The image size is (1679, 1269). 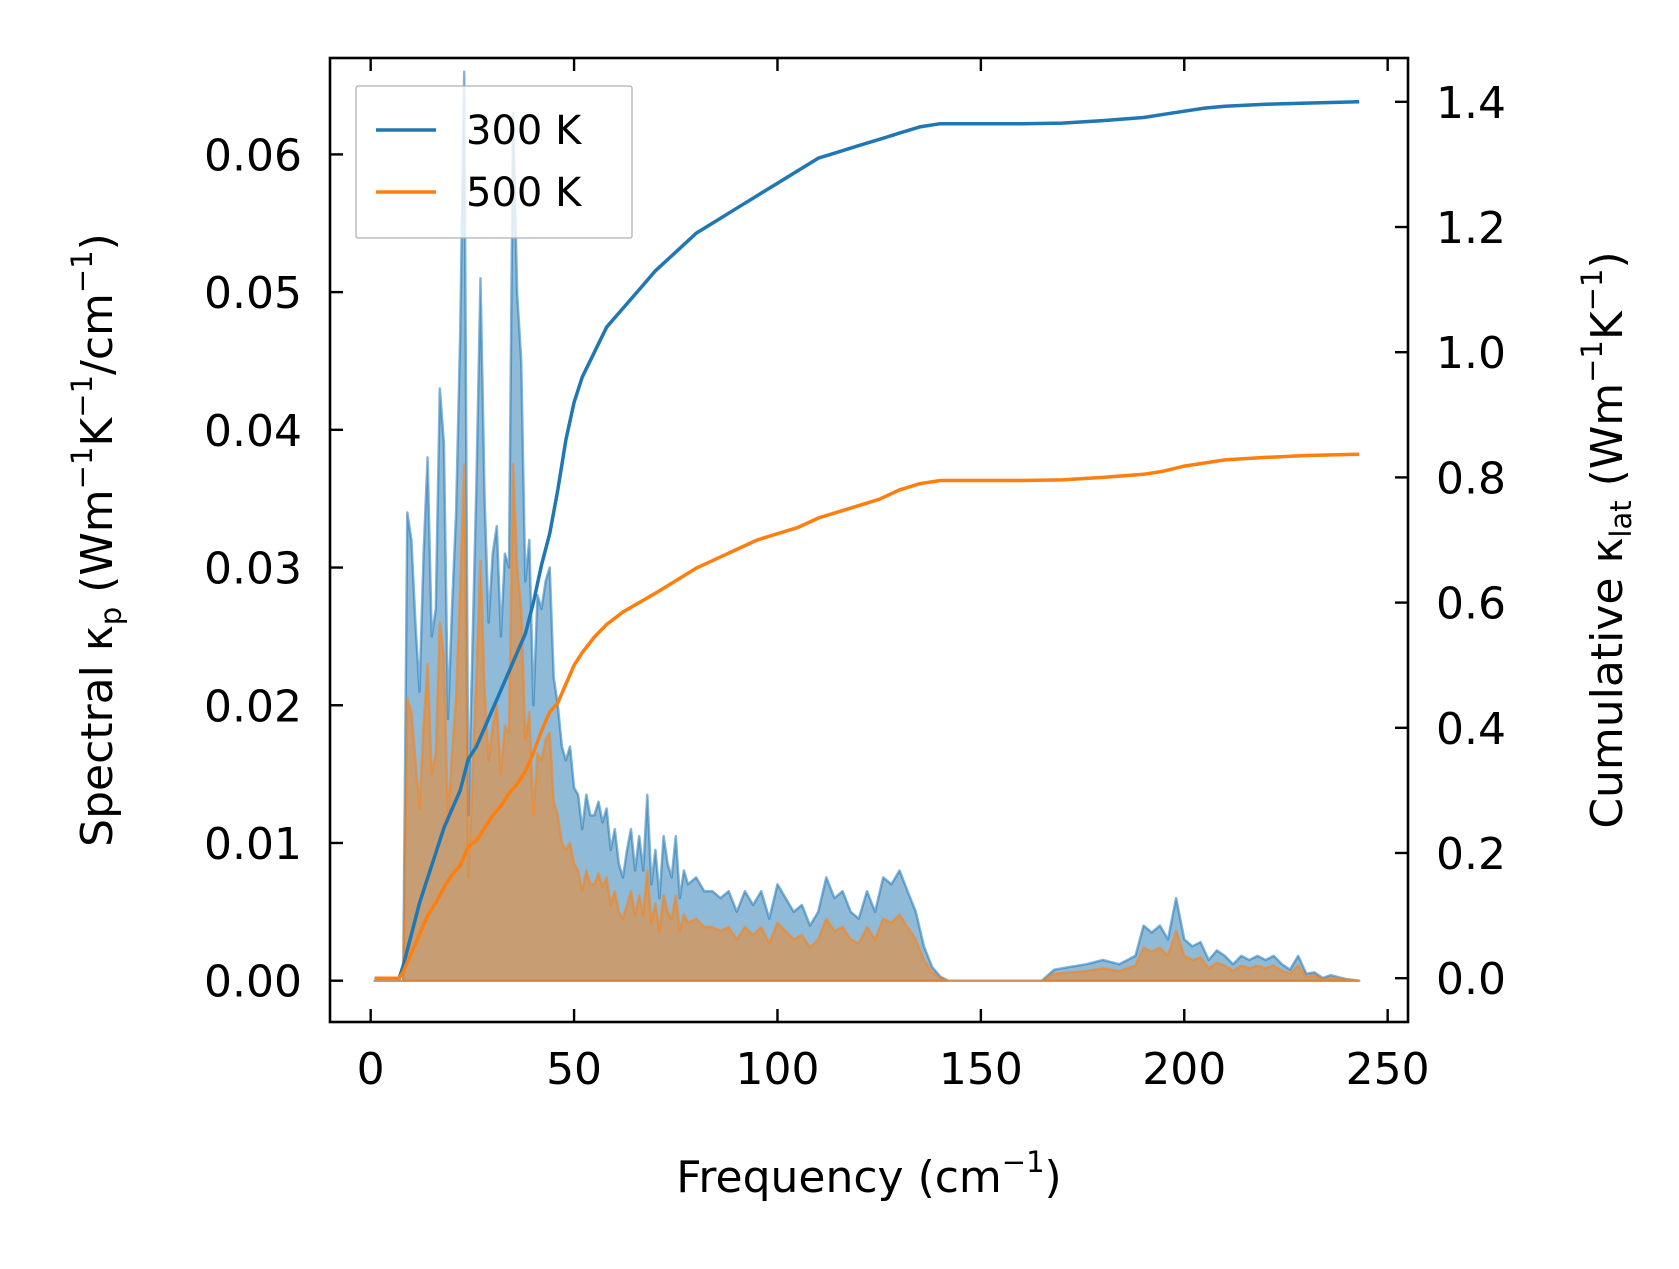 I want to click on y-right-tick-label: 1.2, so click(x=1471, y=228).